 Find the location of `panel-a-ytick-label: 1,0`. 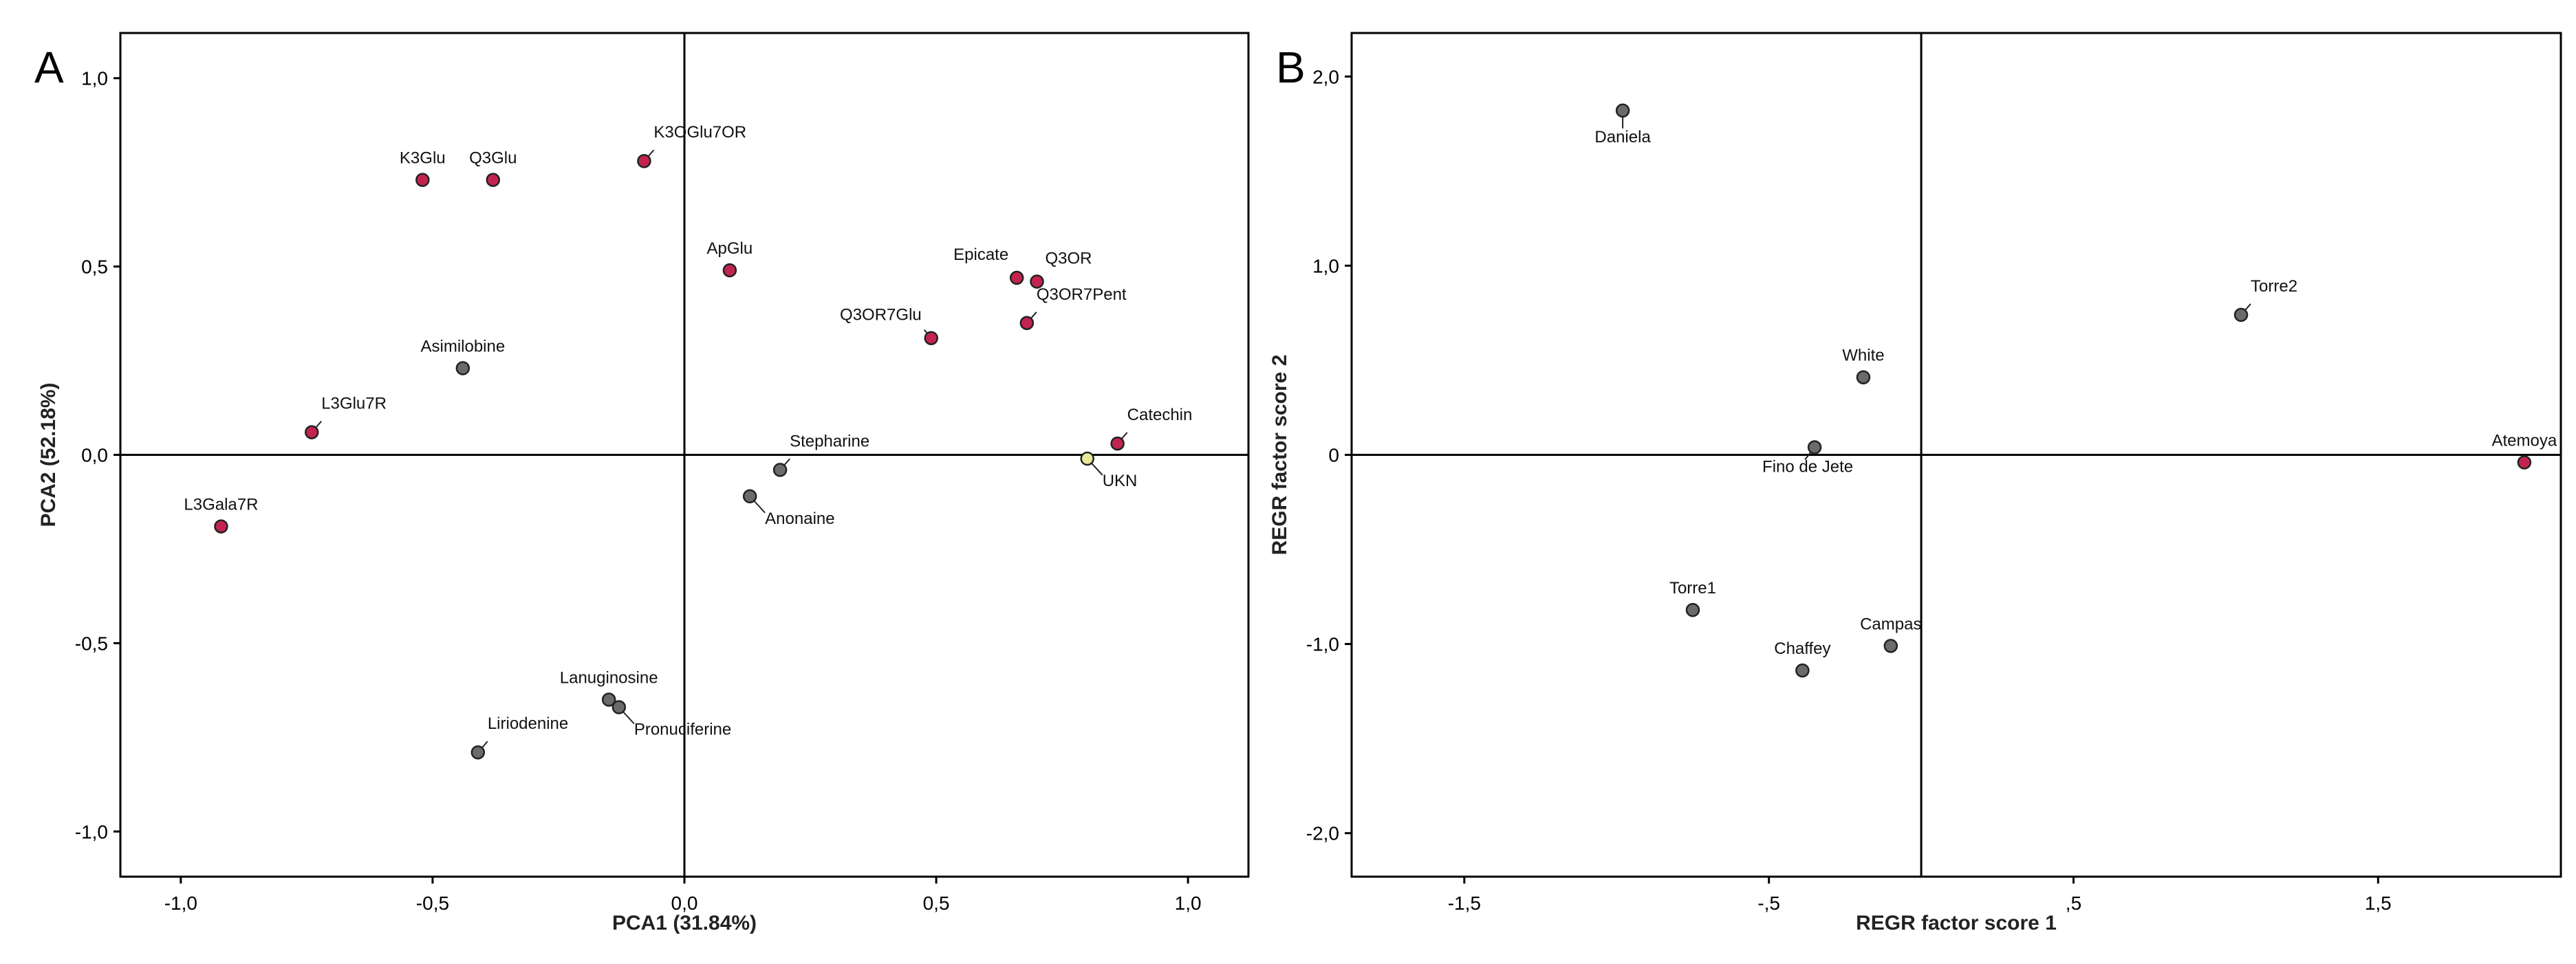

panel-a-ytick-label: 1,0 is located at coordinates (94, 78).